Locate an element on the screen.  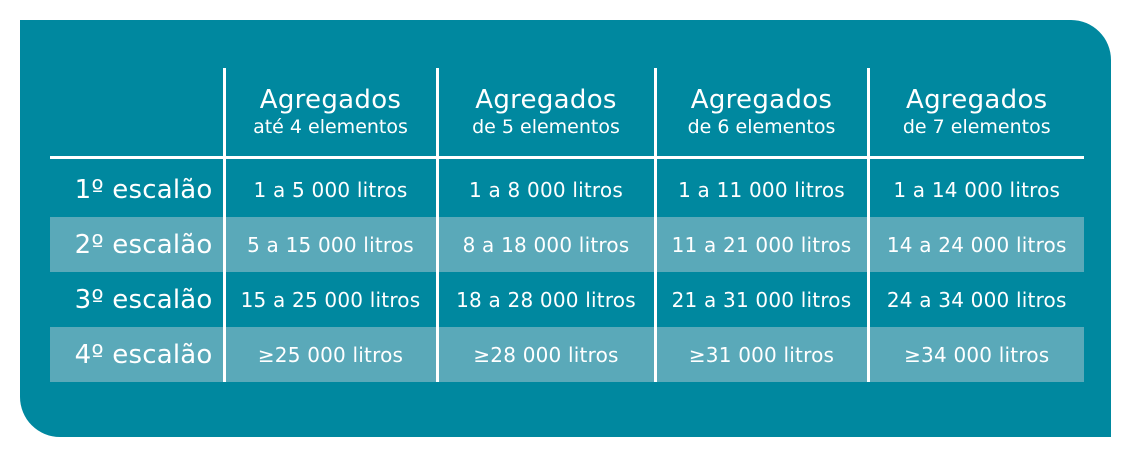
table-cell: 21 a 31 000 litros is located at coordinates (760, 299).